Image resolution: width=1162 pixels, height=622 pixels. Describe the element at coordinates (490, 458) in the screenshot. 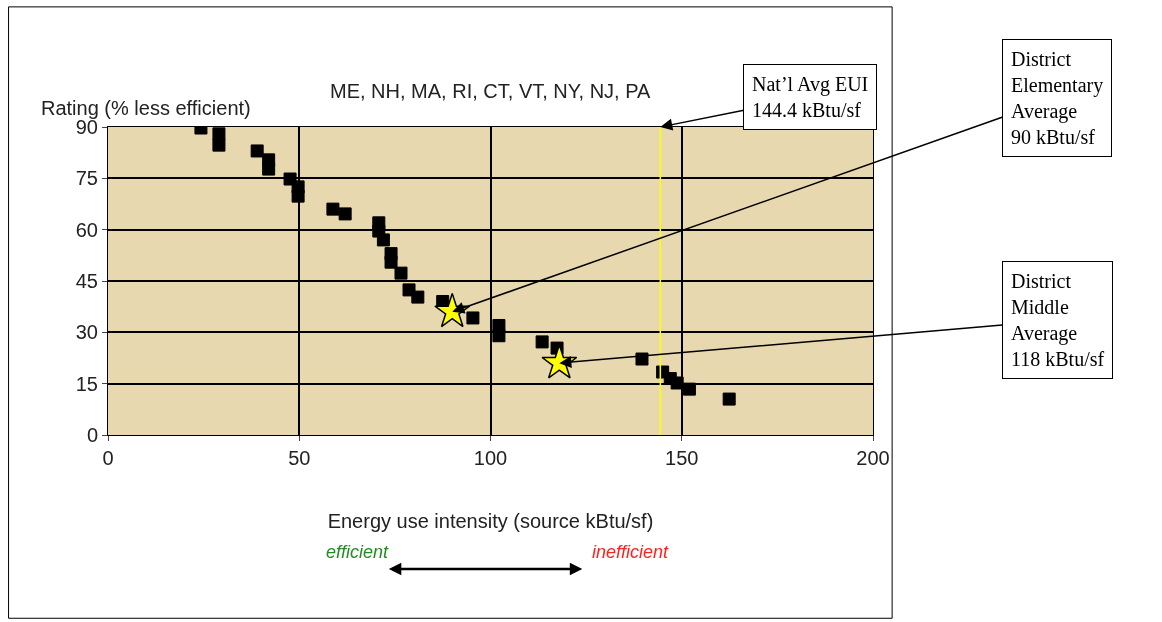

I see `x-tick-label: 100` at that location.